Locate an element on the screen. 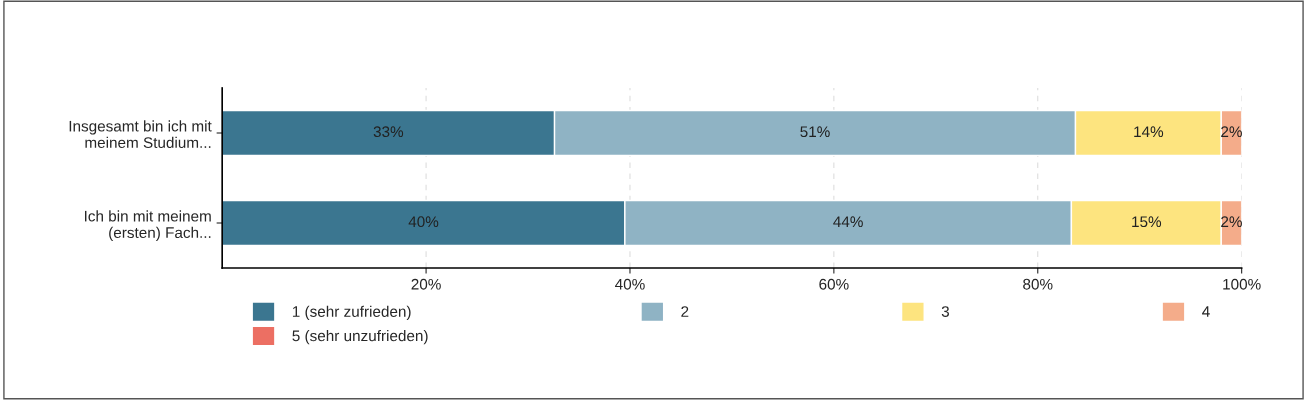  x-tick-label: 20% is located at coordinates (426, 284).